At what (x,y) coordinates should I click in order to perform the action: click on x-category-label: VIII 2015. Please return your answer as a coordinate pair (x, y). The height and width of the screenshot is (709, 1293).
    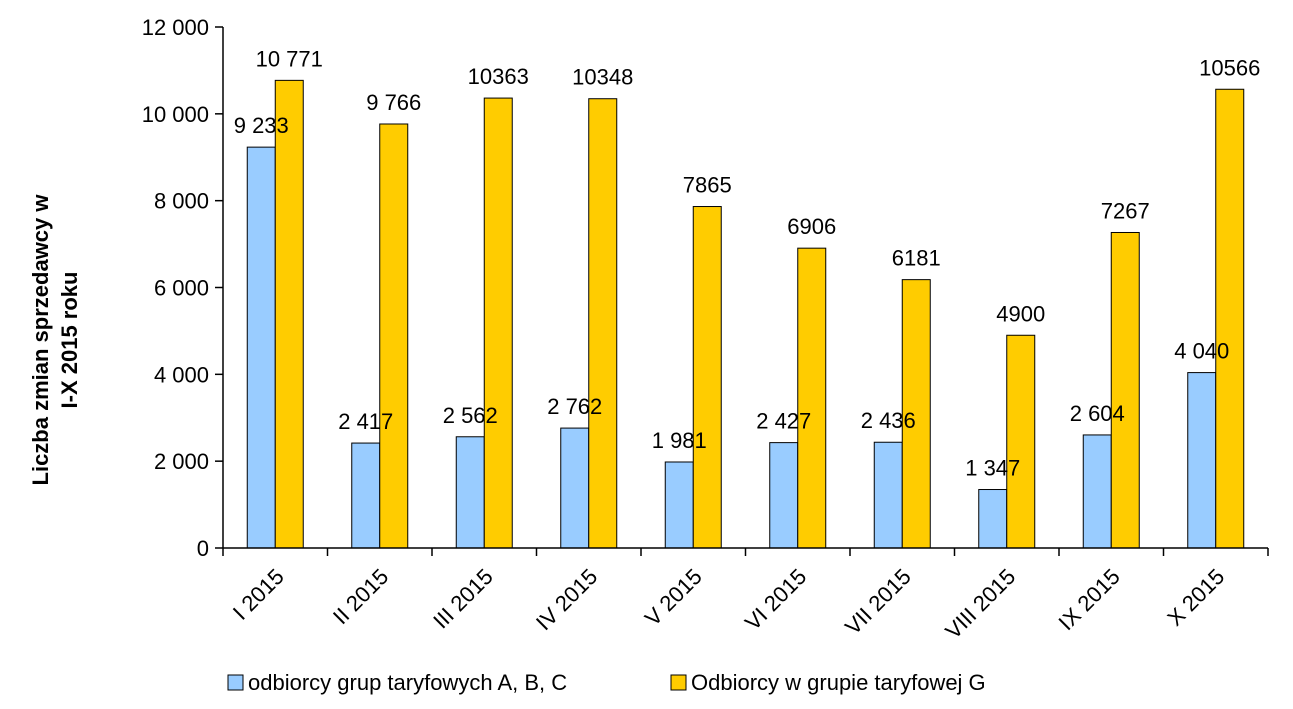
    Looking at the image, I should click on (980, 604).